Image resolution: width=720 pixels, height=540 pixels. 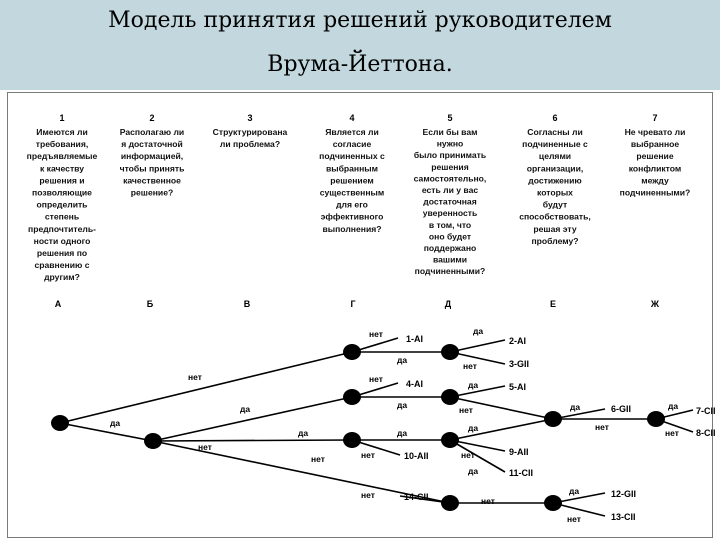 What do you see at coordinates (352, 144) in the screenshot?
I see `question-text-line: согласие` at bounding box center [352, 144].